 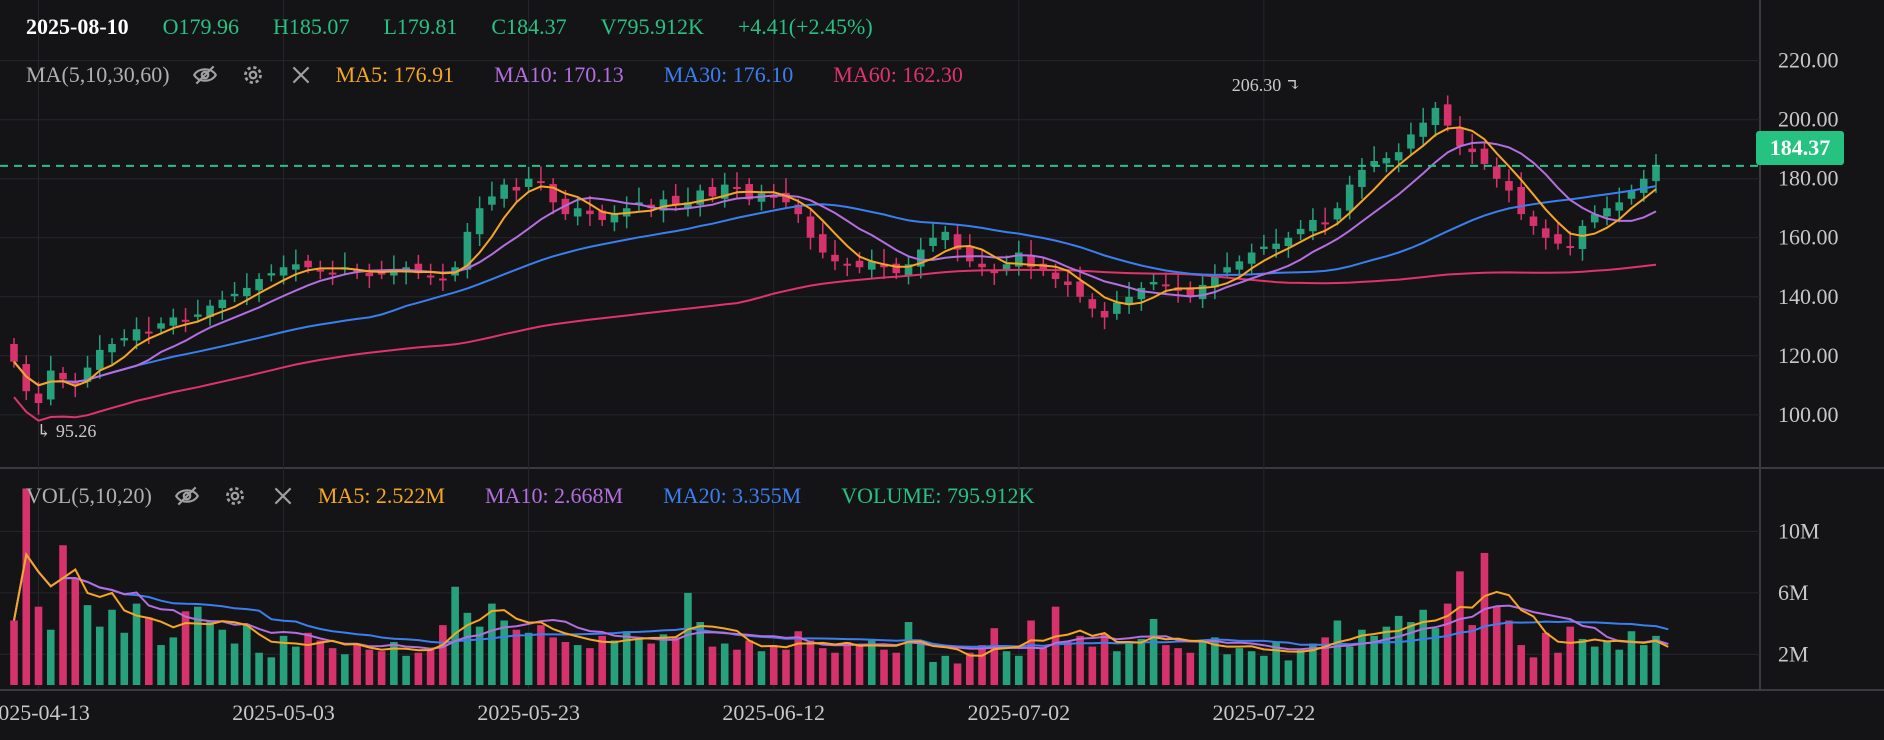 I want to click on header-date: 2025-08-10, so click(x=77, y=26).